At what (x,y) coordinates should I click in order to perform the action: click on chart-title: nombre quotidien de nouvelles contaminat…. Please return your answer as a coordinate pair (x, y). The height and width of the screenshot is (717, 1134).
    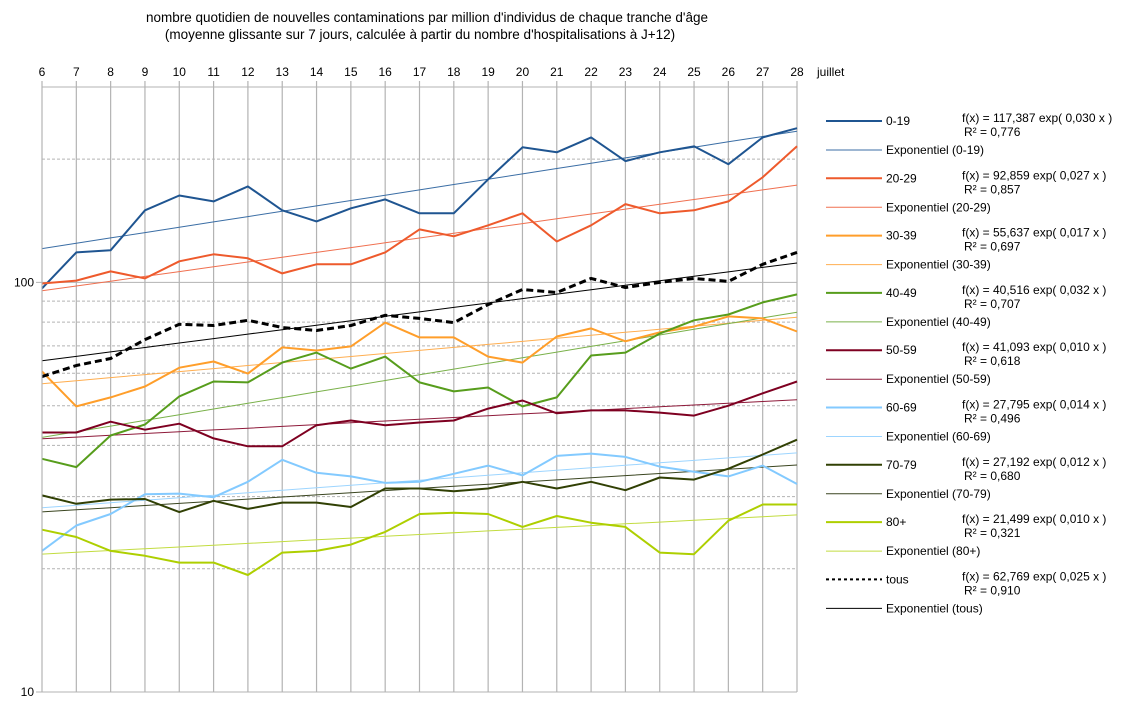
    Looking at the image, I should click on (427, 17).